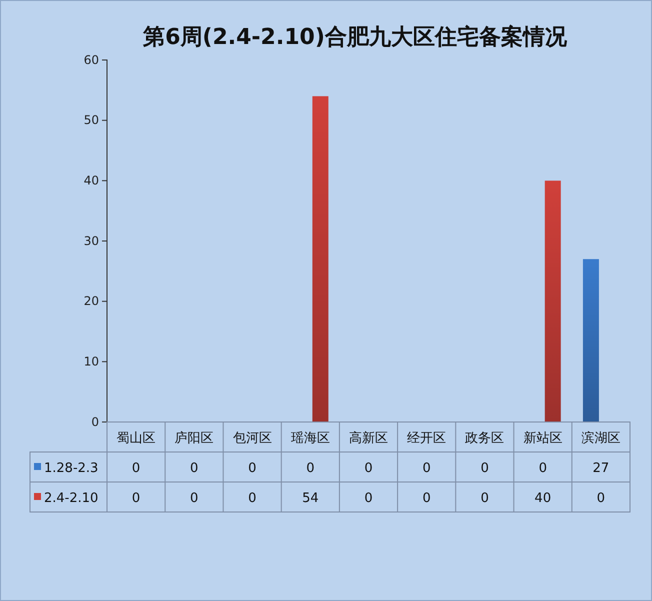  What do you see at coordinates (136, 438) in the screenshot?
I see `x-tick-label: 蜀山区` at bounding box center [136, 438].